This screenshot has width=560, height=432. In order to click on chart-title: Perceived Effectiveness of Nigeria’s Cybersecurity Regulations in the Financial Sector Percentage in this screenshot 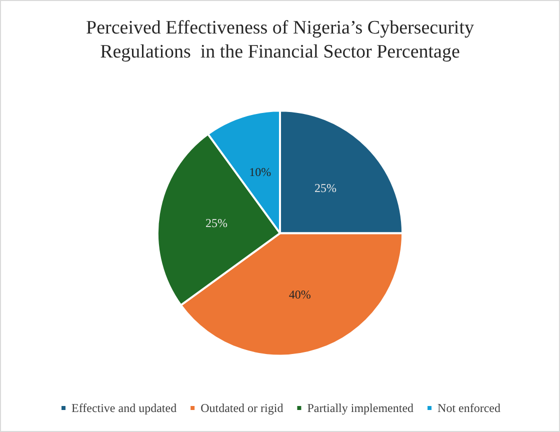, I will do `click(280, 40)`.